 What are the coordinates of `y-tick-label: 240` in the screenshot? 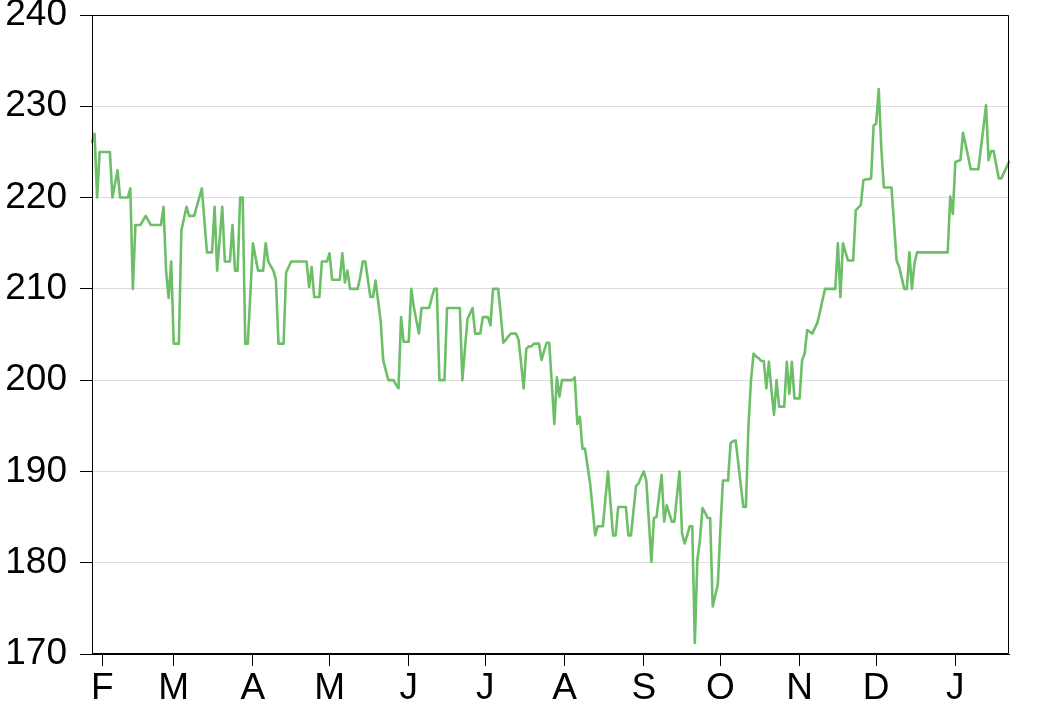 It's located at (36, 17).